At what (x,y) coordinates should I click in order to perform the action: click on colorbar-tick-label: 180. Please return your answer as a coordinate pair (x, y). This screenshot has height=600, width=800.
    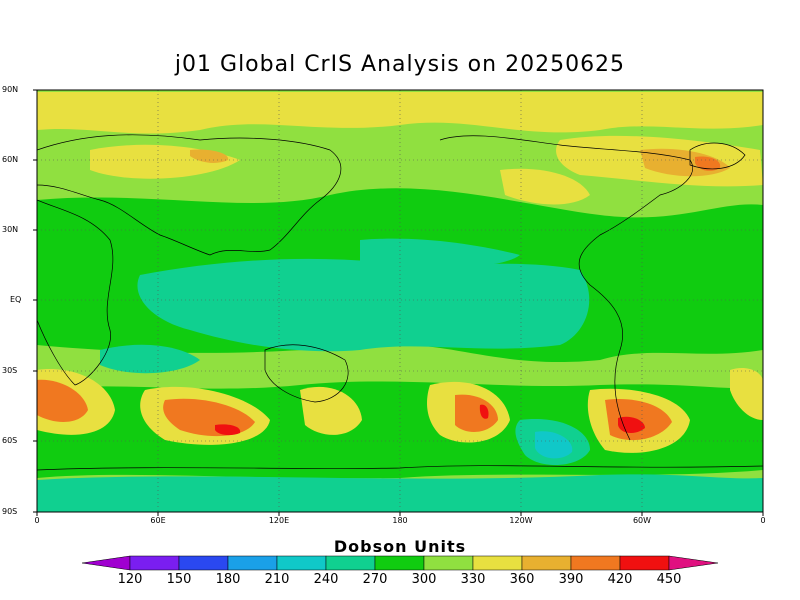
    Looking at the image, I should click on (228, 579).